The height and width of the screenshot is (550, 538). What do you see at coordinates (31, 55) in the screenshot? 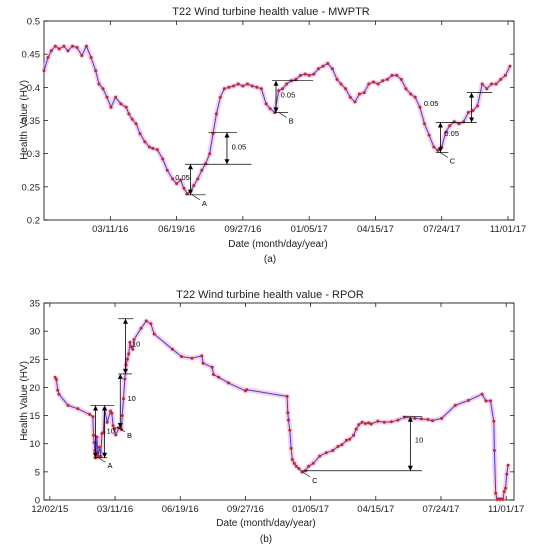
I see `y-tick-label: 0.45` at bounding box center [31, 55].